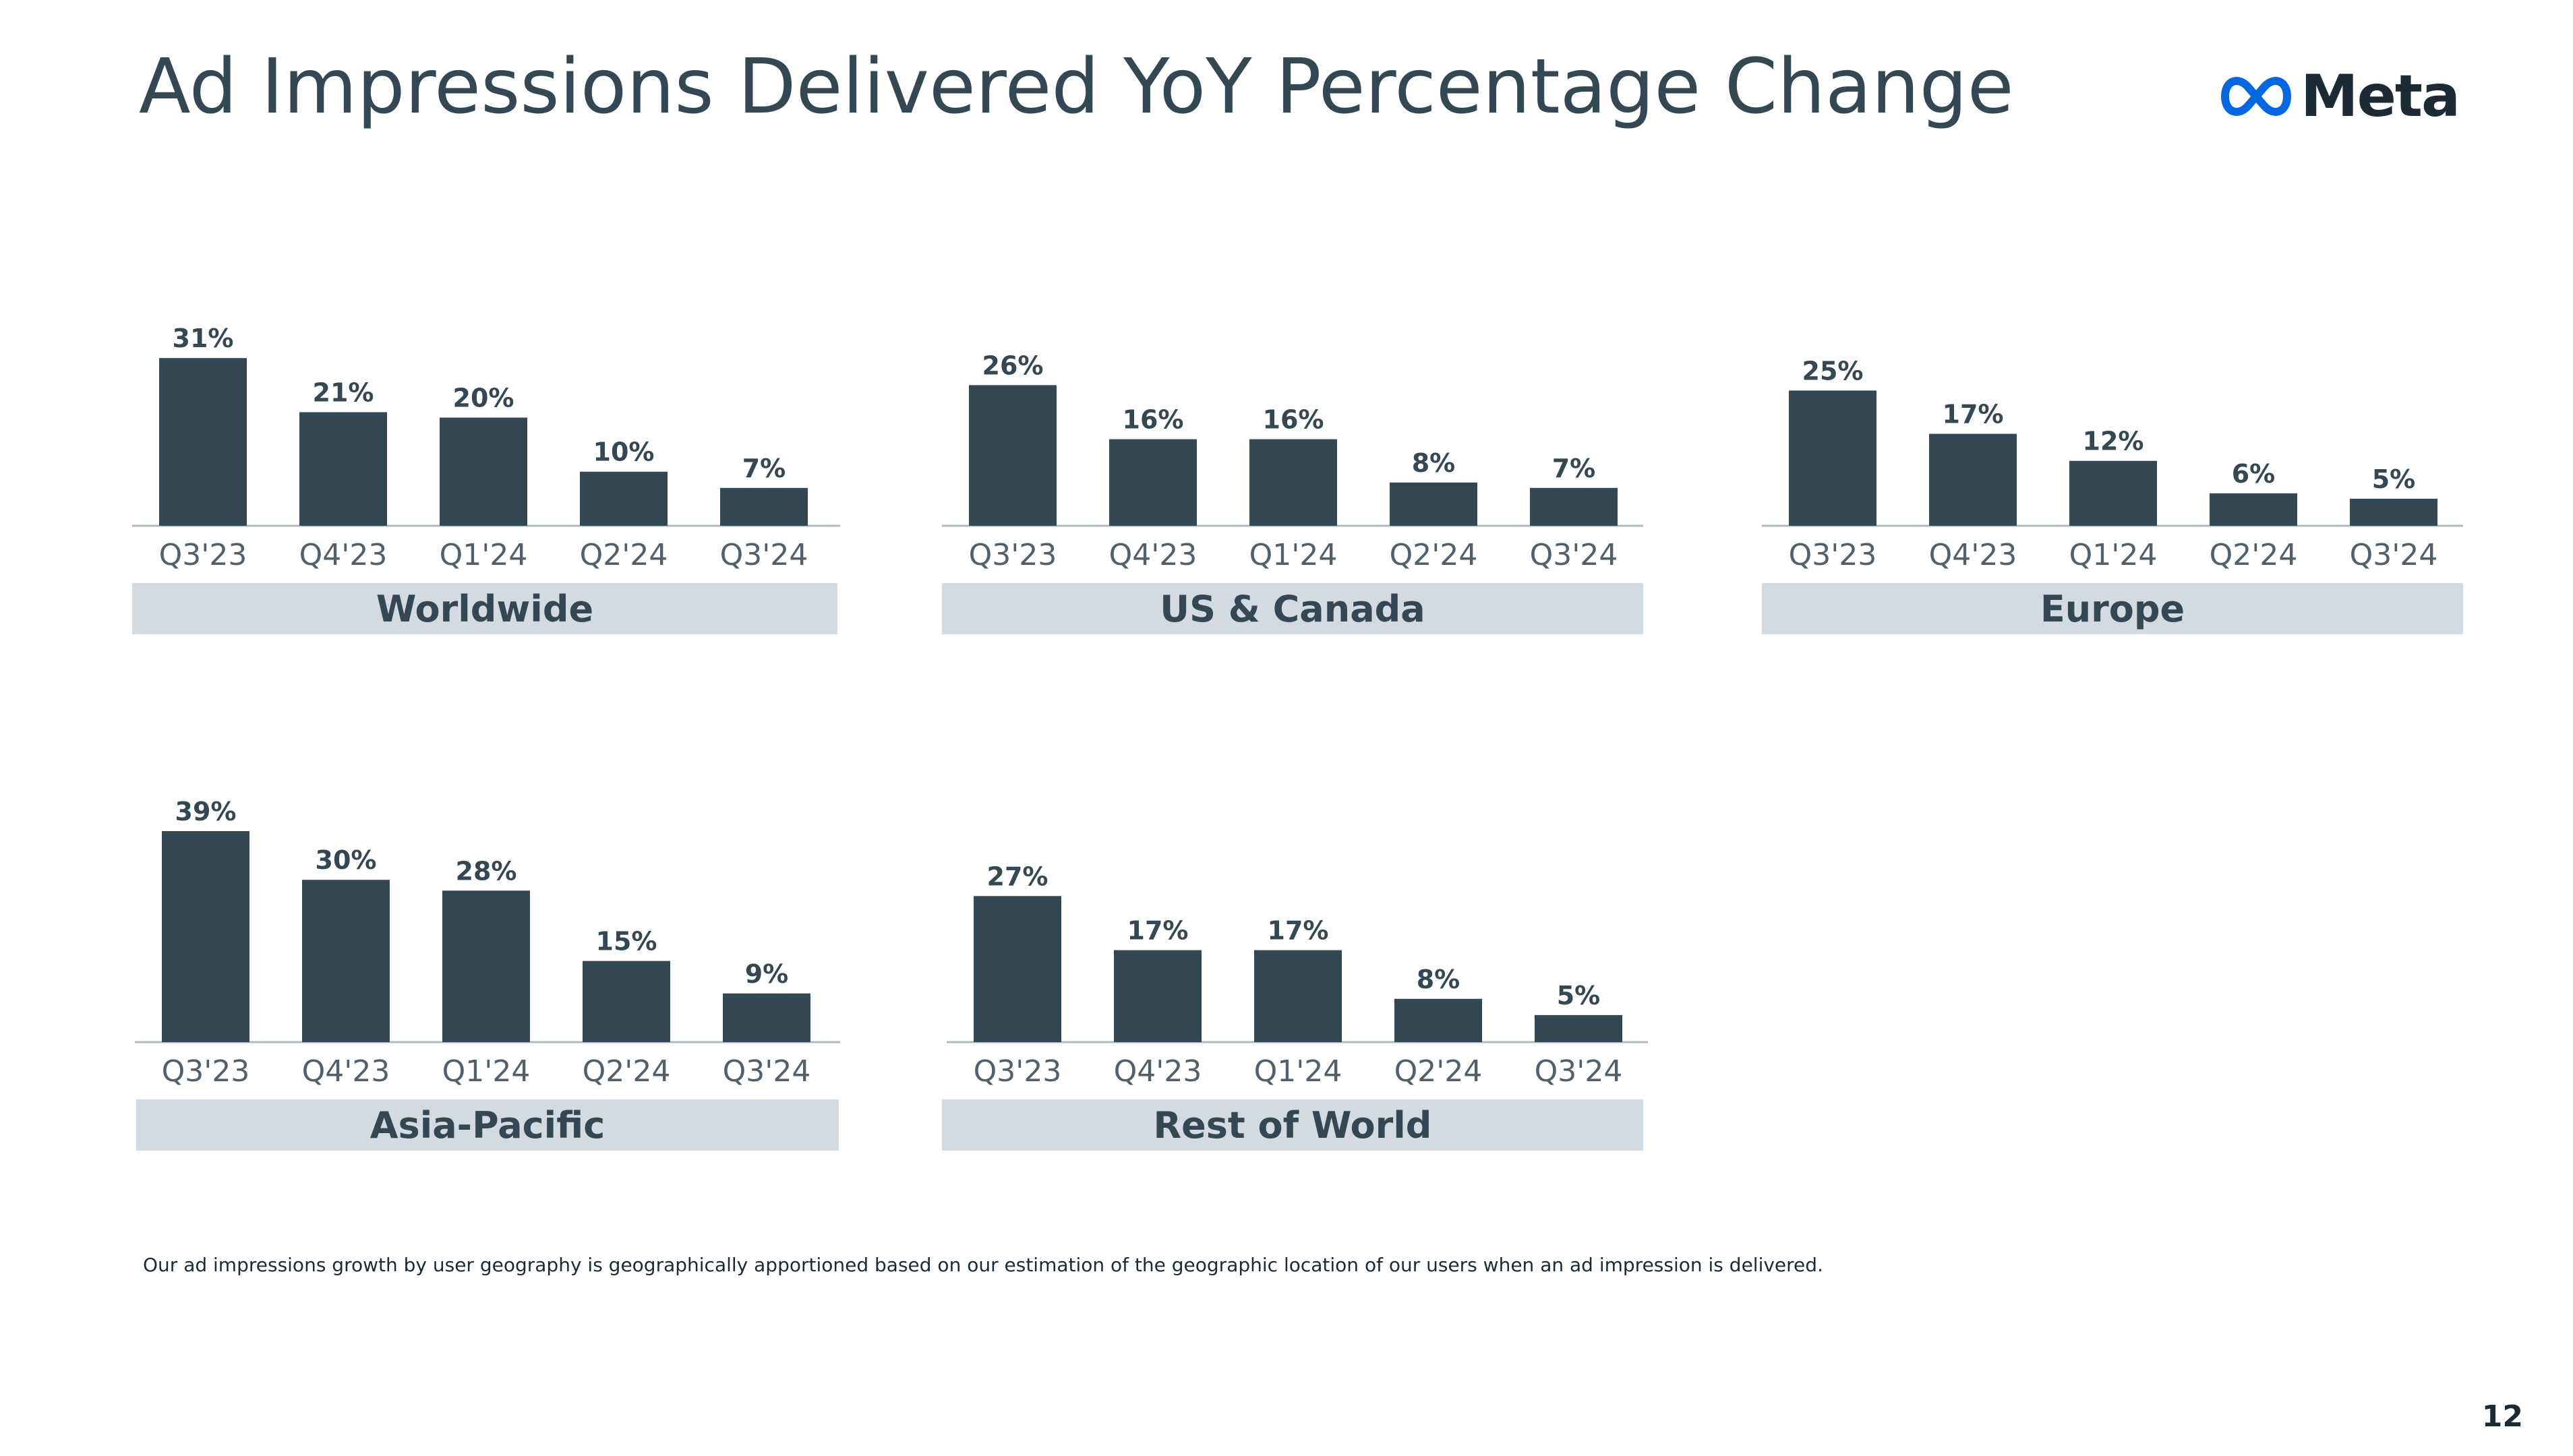 The width and height of the screenshot is (2573, 1456). I want to click on region-label-box: Asia-Pacific, so click(487, 1125).